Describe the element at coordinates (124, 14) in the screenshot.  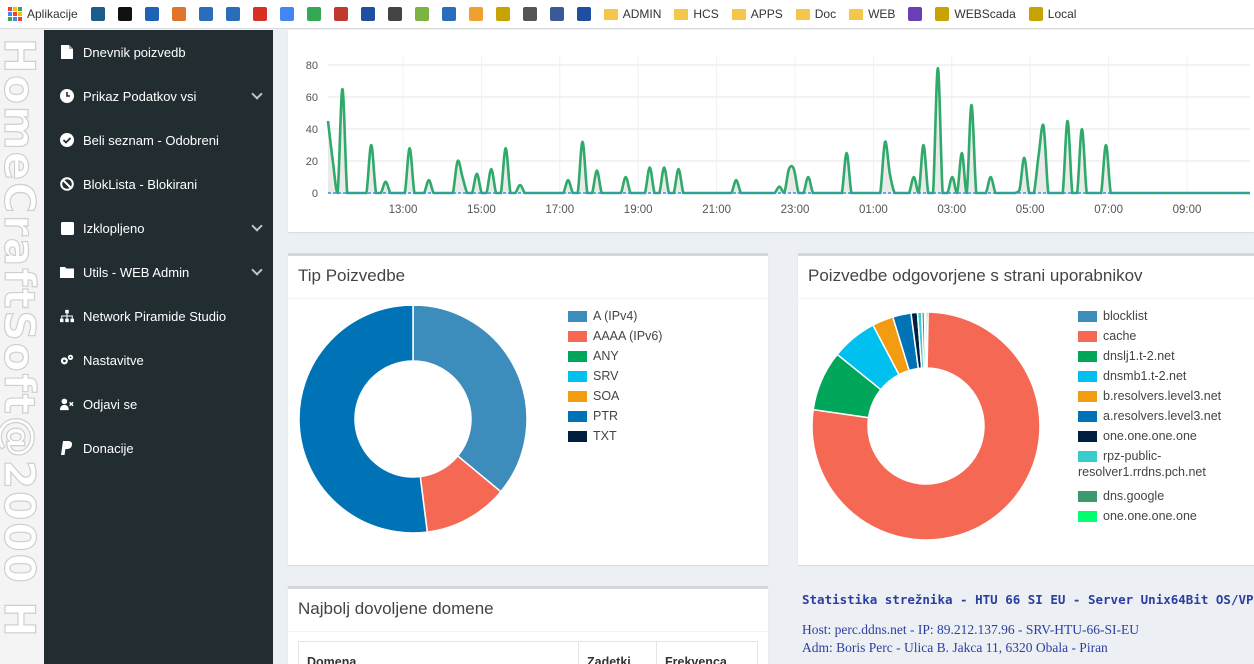
I see `bookmark-ip-logo` at that location.